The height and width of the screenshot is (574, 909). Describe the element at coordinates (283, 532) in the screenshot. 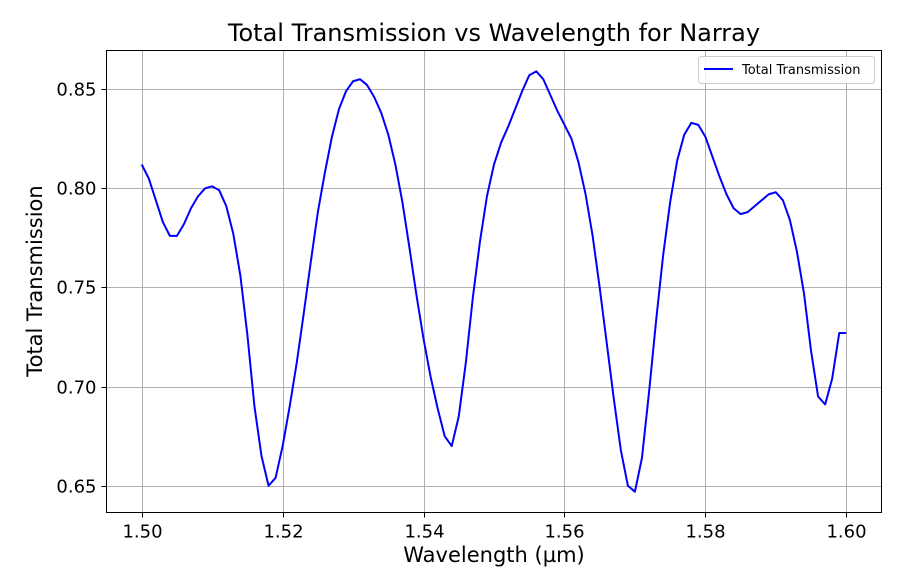

I see `x-tick-label: 1.52` at that location.